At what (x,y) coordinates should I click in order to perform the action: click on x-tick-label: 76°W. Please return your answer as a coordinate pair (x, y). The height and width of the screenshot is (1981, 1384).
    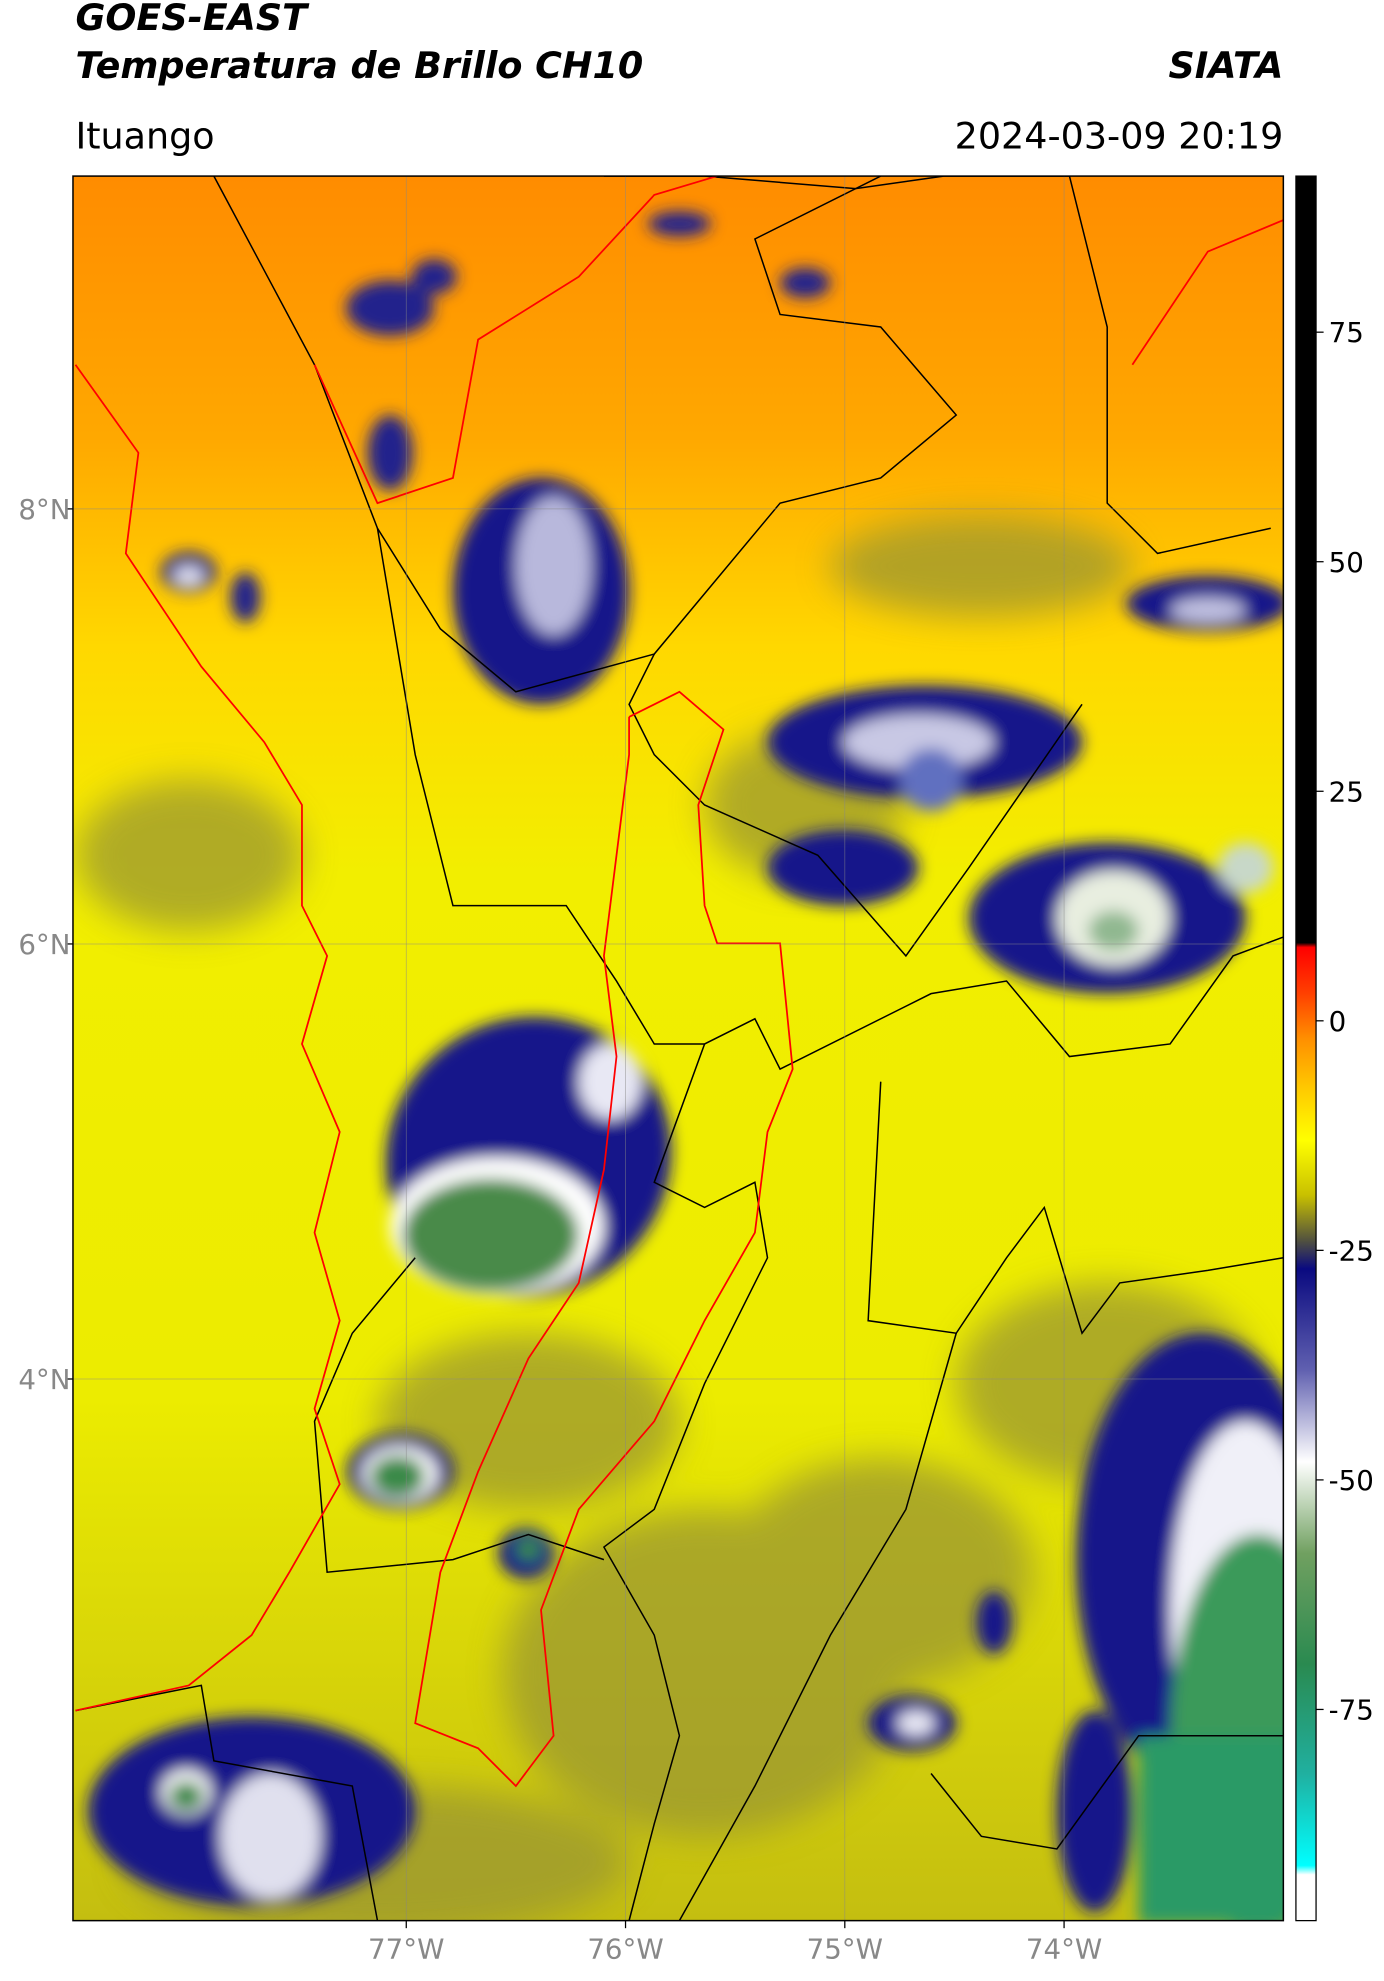
    Looking at the image, I should click on (625, 1948).